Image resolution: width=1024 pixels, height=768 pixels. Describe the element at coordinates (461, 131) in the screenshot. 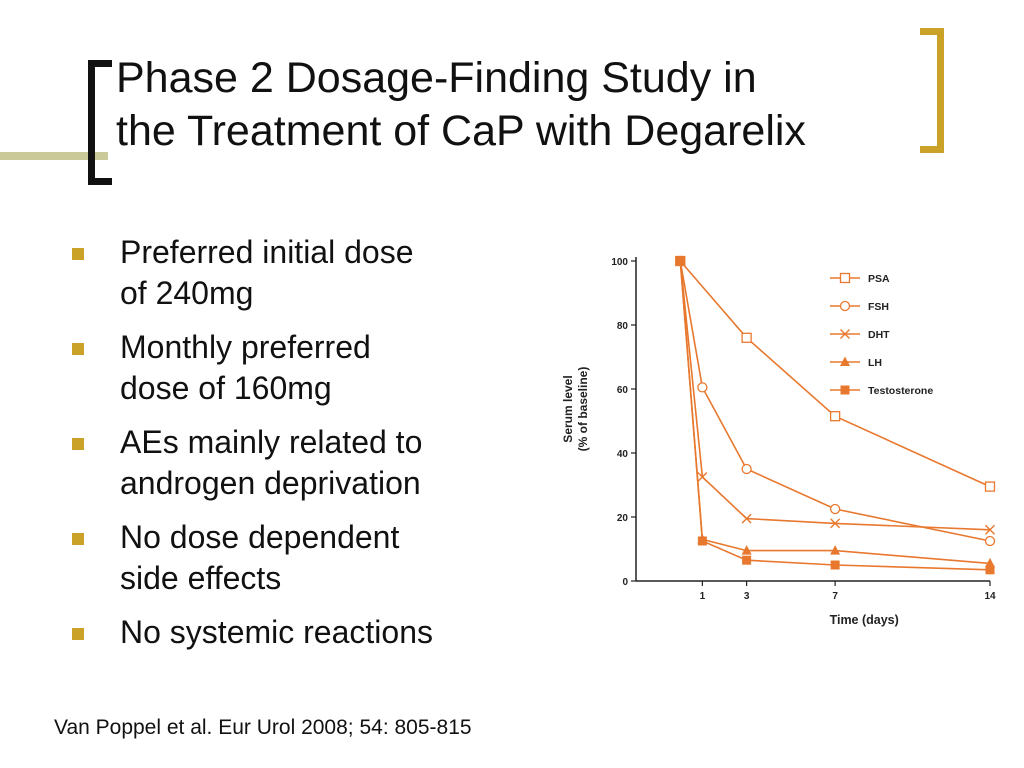

I see `title-line: the Treatment of CaP with Degarelix` at that location.